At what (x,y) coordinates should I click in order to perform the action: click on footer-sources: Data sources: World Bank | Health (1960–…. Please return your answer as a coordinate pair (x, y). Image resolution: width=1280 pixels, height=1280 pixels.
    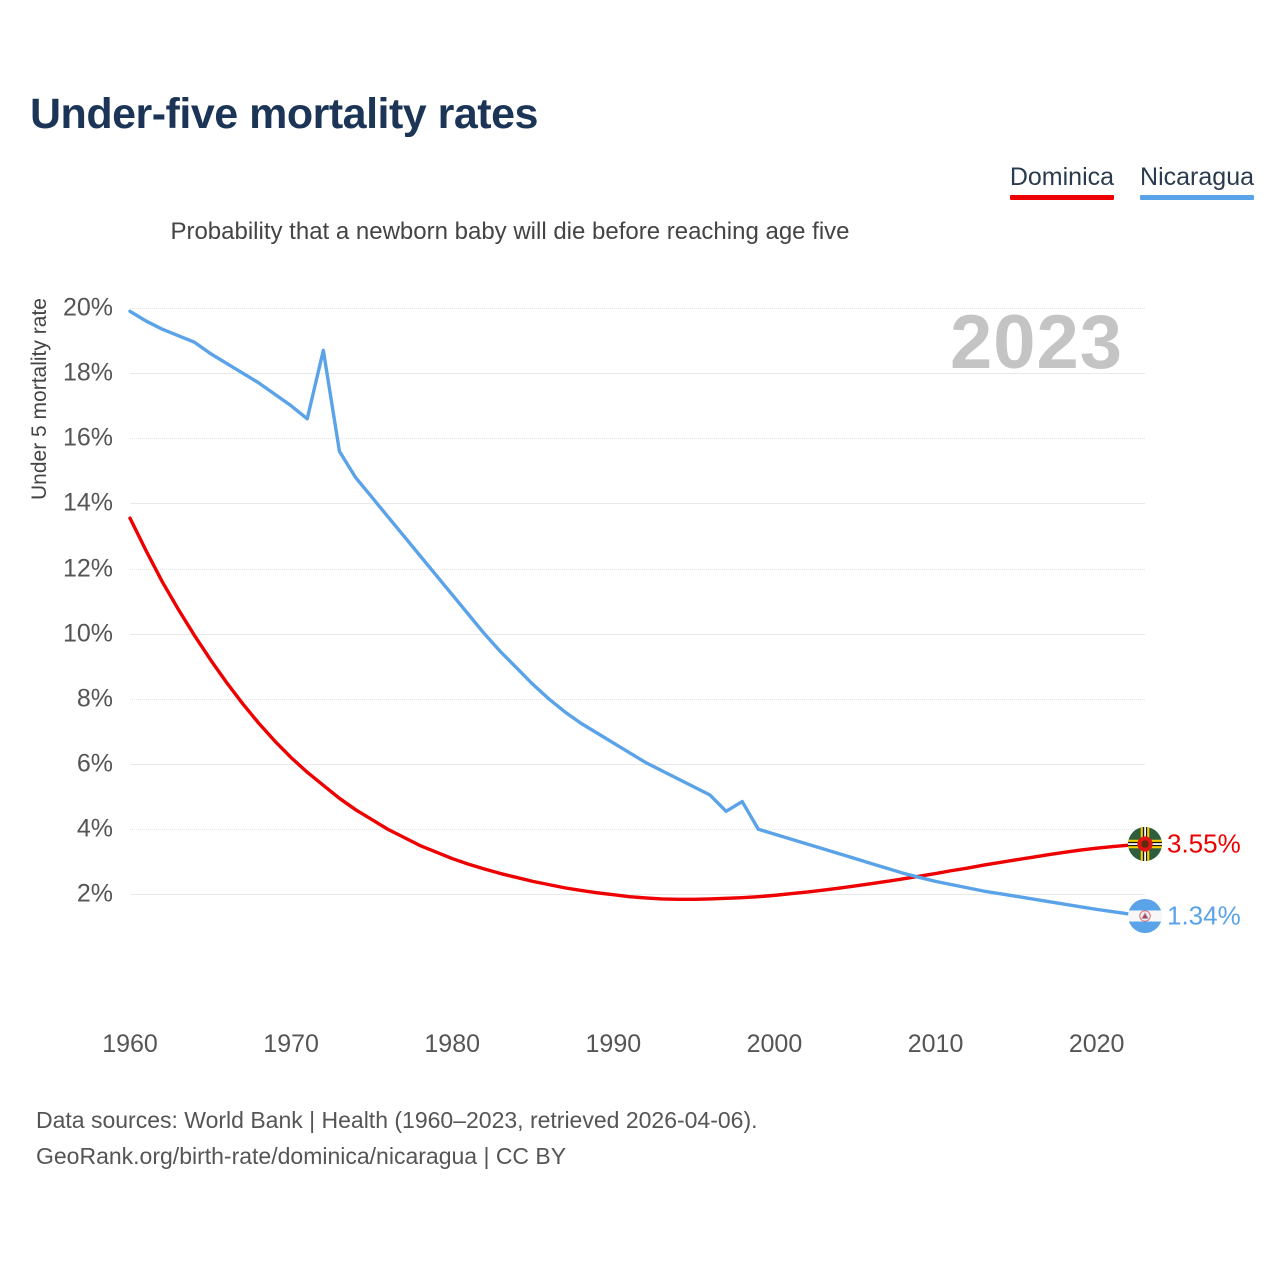
    Looking at the image, I should click on (397, 1120).